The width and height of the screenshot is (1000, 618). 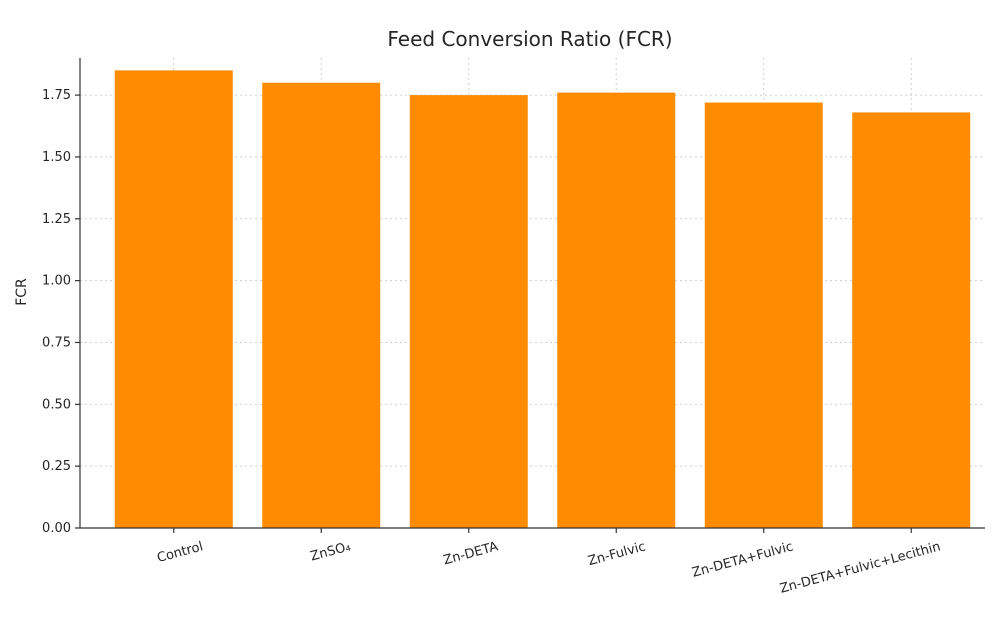 What do you see at coordinates (56, 528) in the screenshot?
I see `y-tick-label: 0.00` at bounding box center [56, 528].